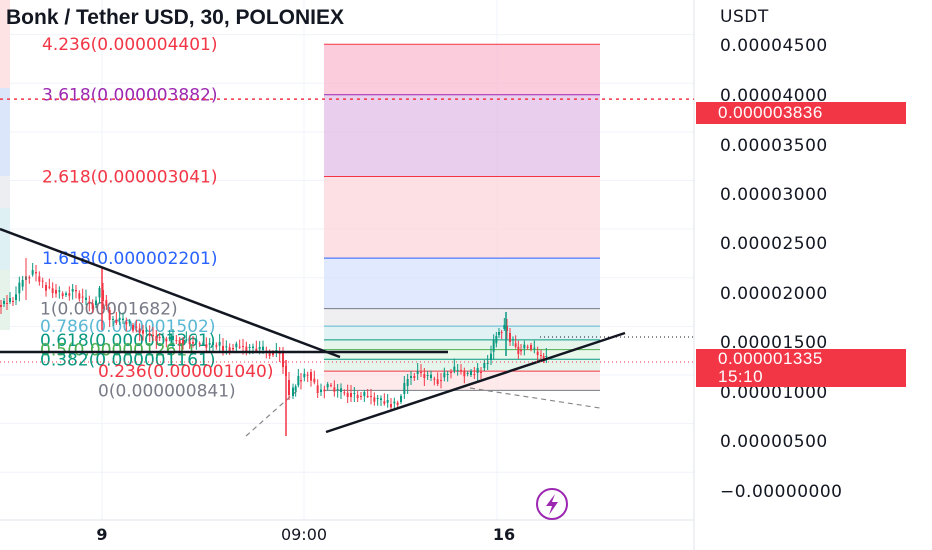 The height and width of the screenshot is (550, 932). I want to click on axis-tick-label: 0.00001500, so click(774, 343).